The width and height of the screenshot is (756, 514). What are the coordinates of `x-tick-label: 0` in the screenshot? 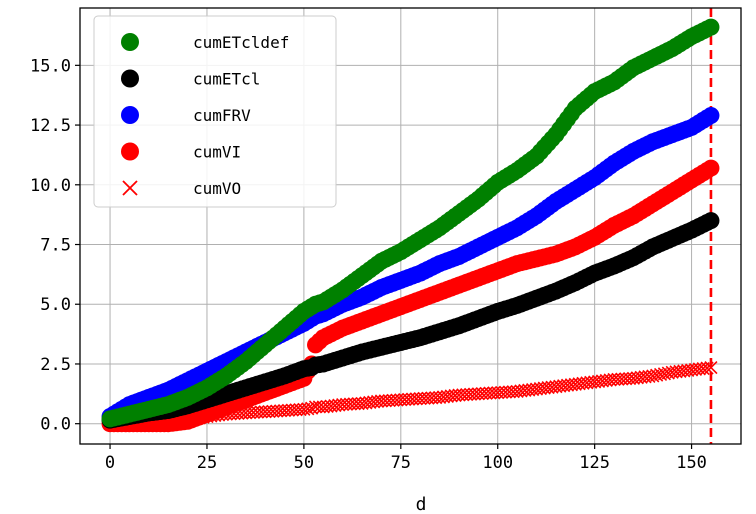 It's located at (110, 463).